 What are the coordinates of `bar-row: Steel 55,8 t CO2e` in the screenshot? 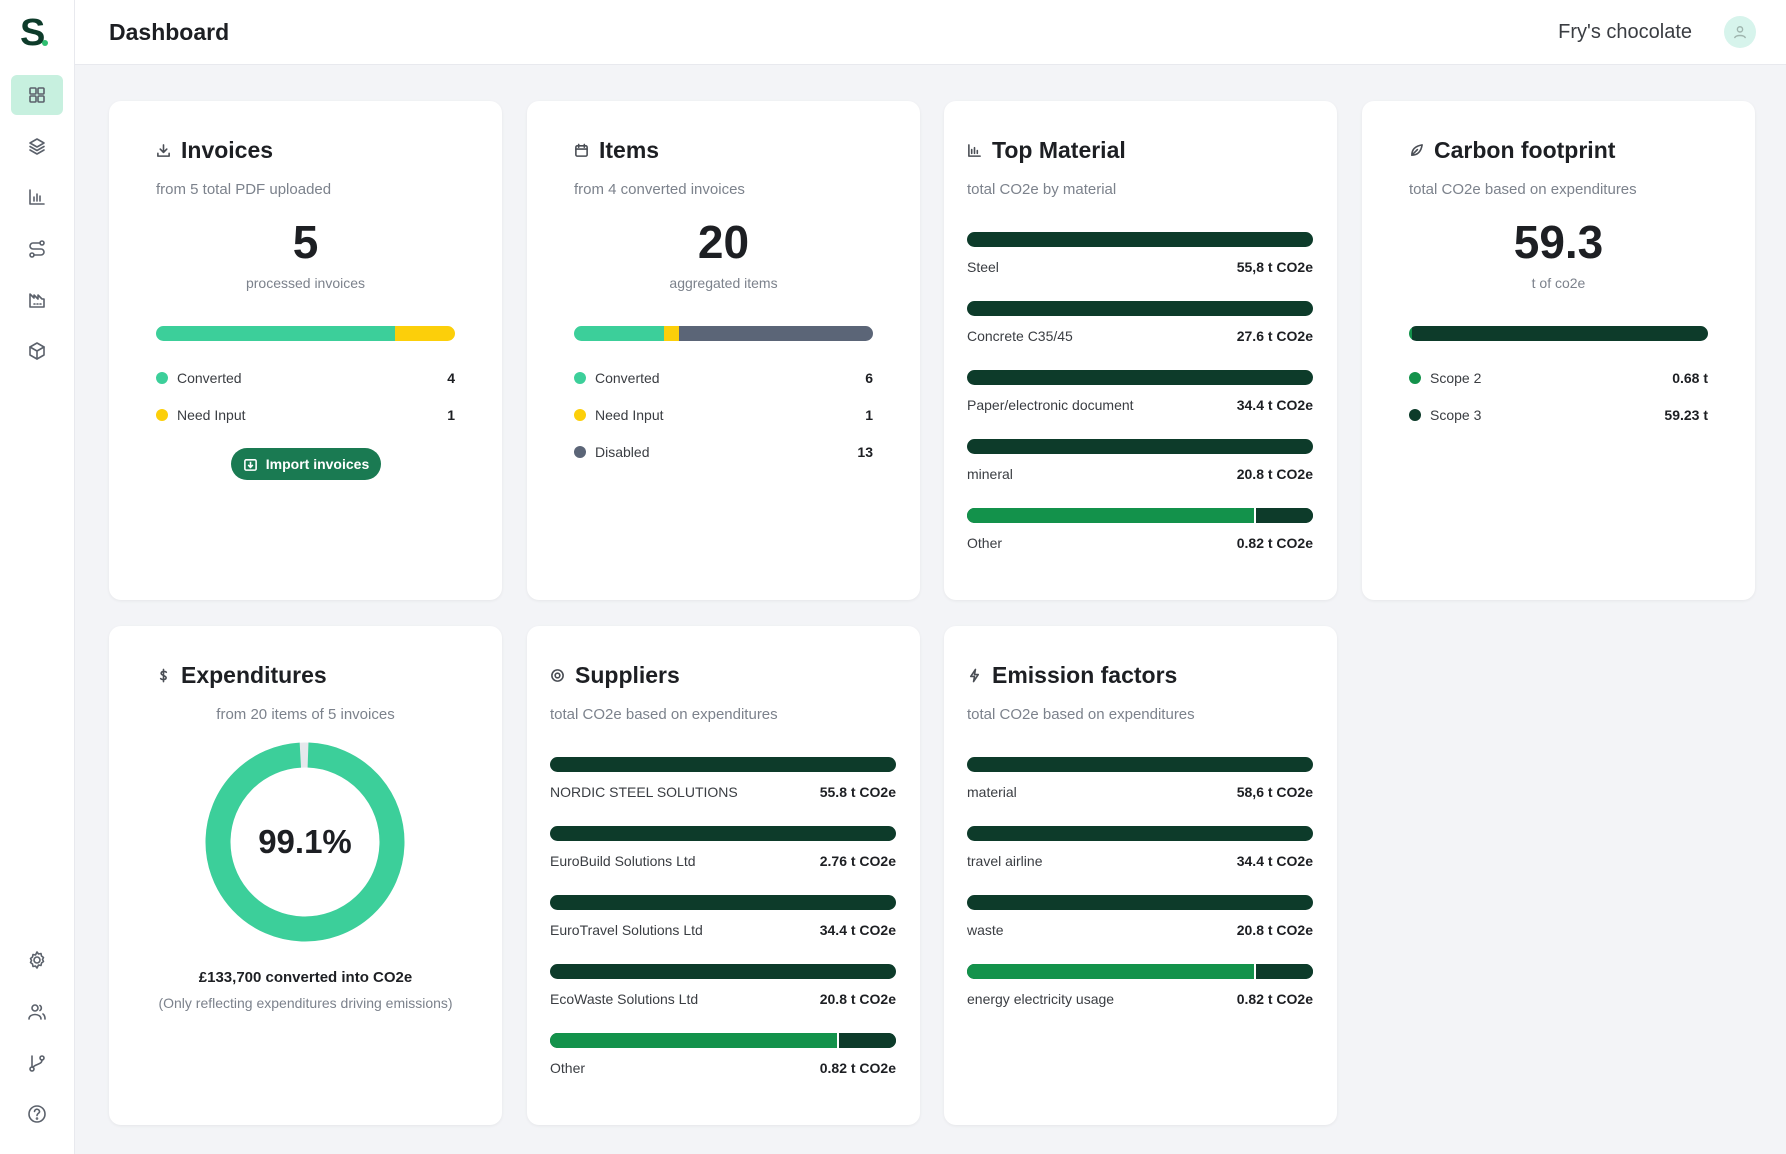 It's located at (1140, 266).